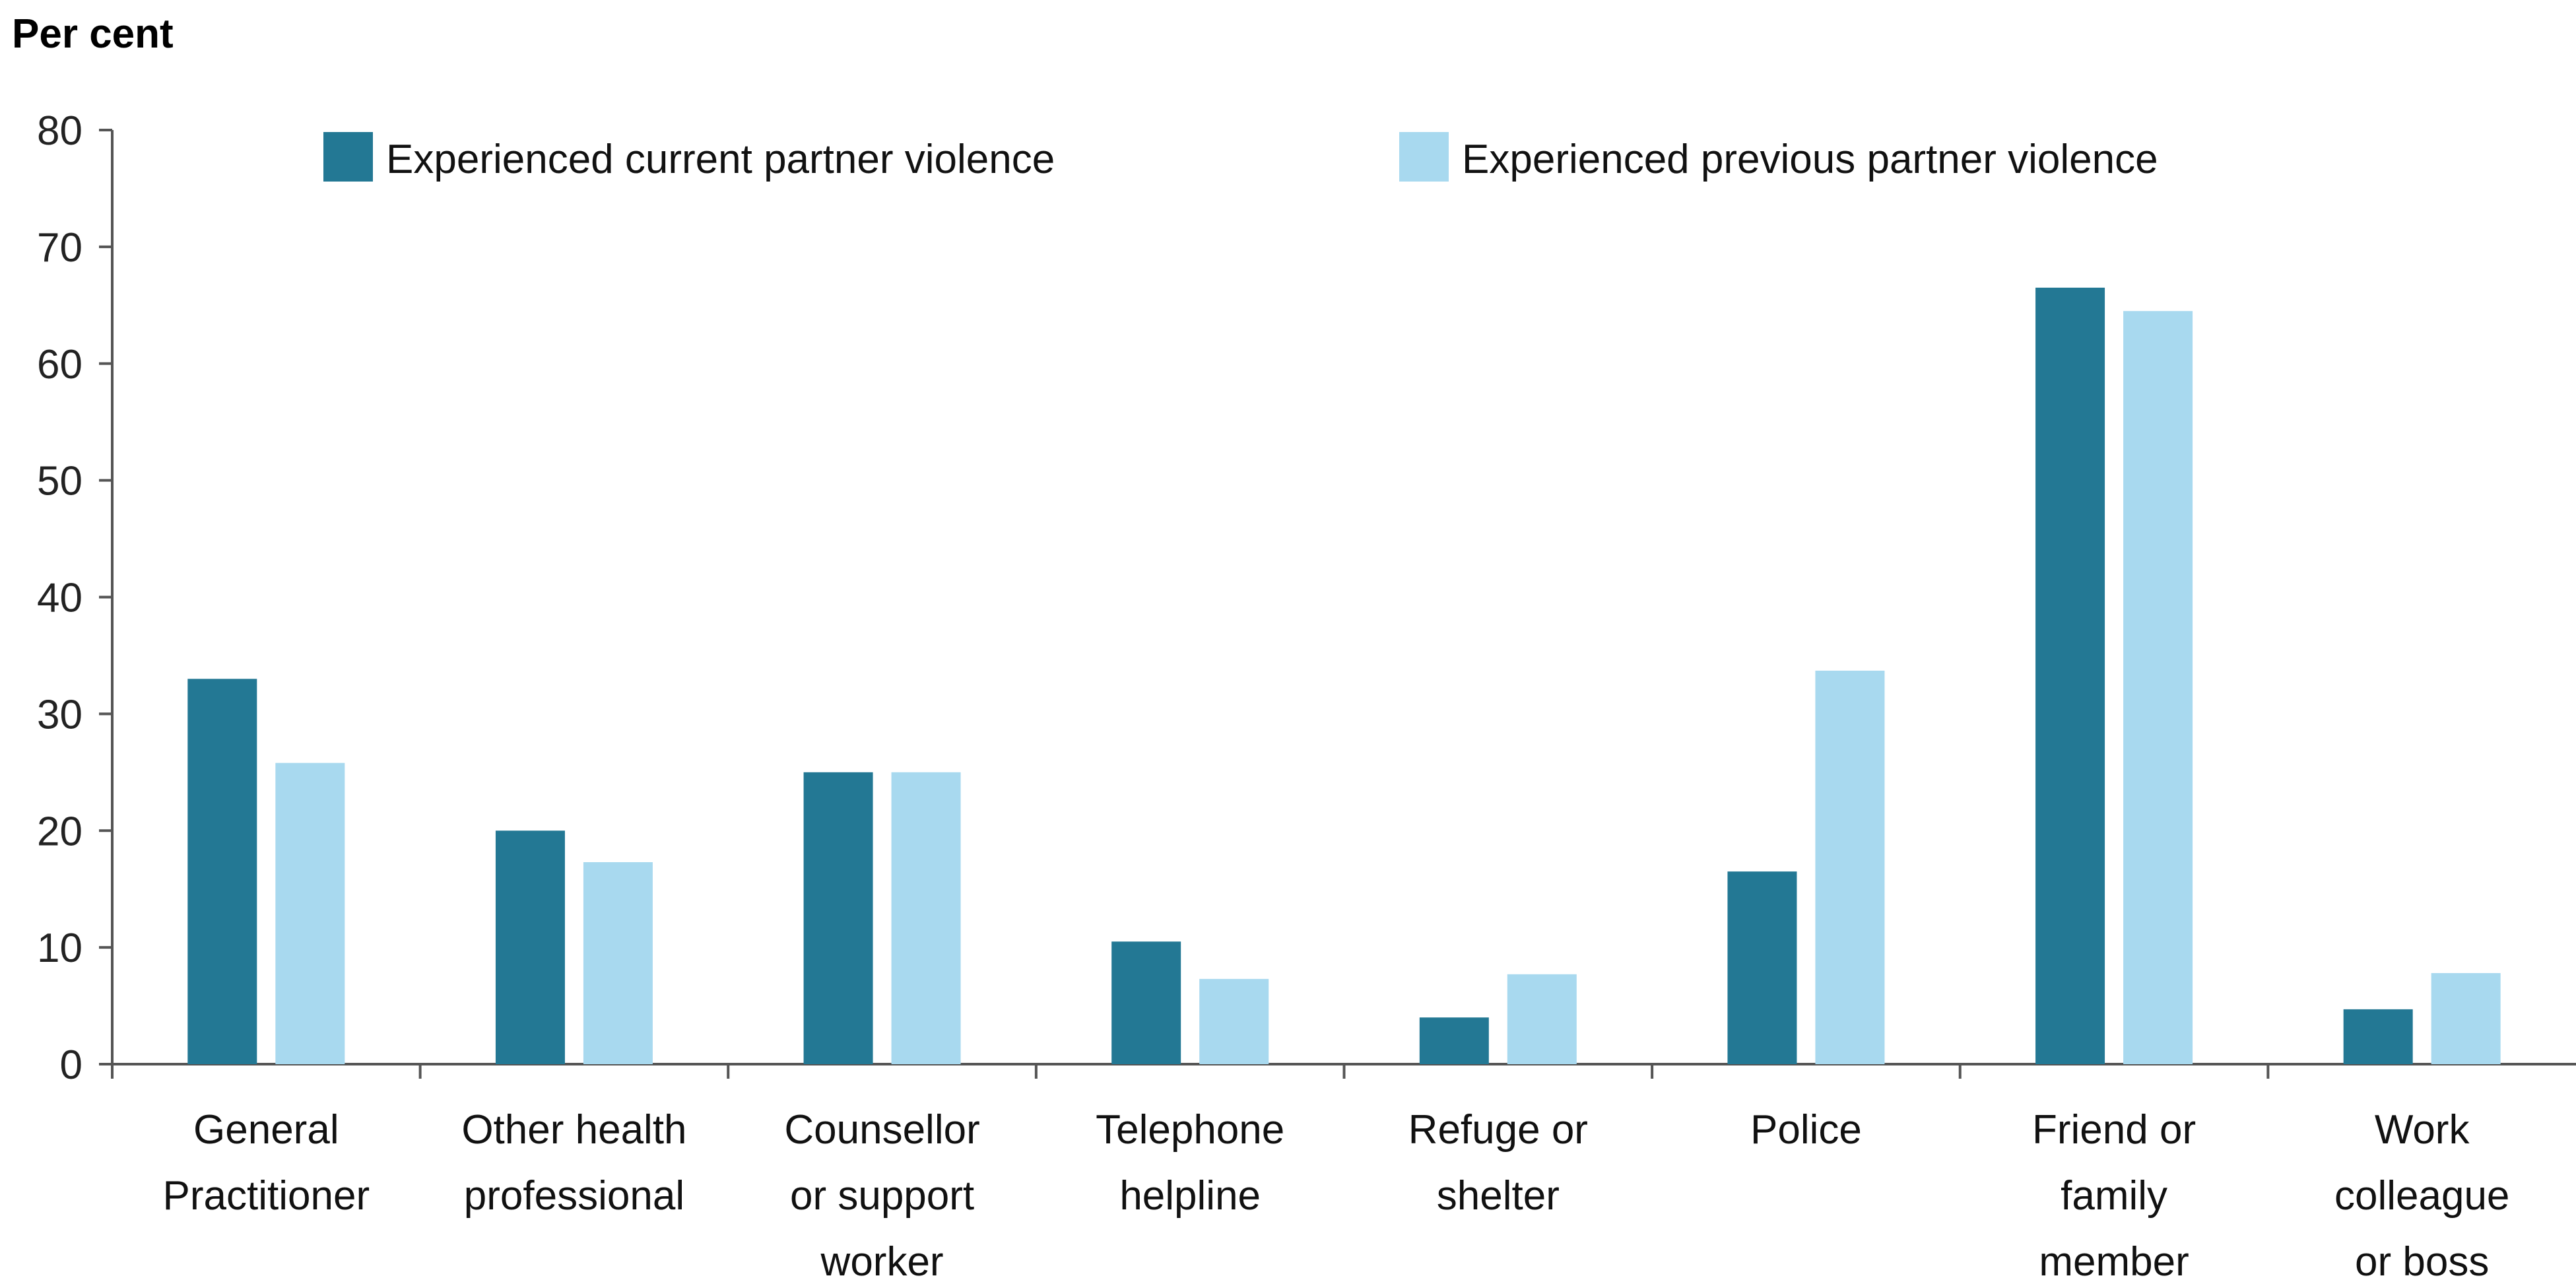 This screenshot has height=1284, width=2576. Describe the element at coordinates (1190, 1130) in the screenshot. I see `category-label-line: Telephone` at that location.